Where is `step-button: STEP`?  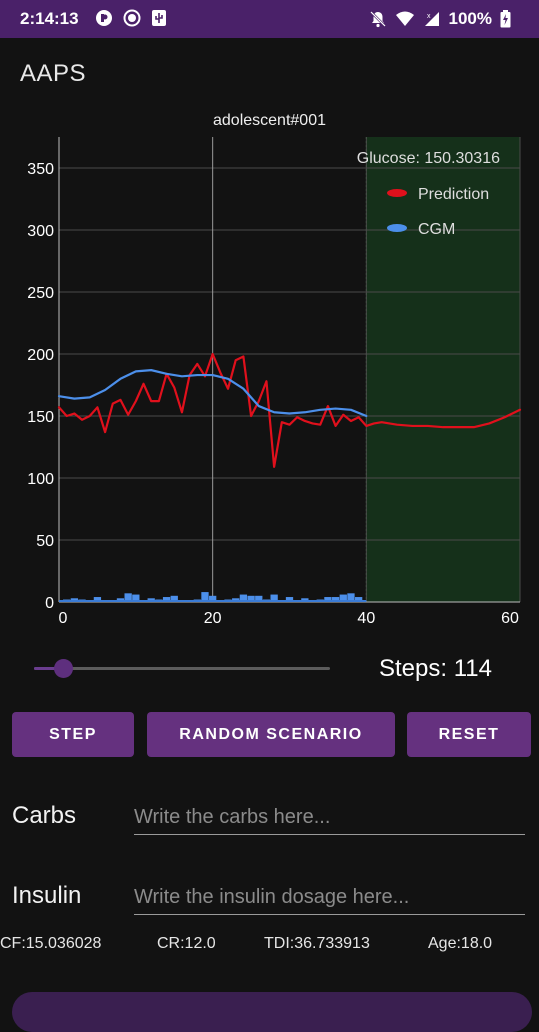
step-button: STEP is located at coordinates (73, 734).